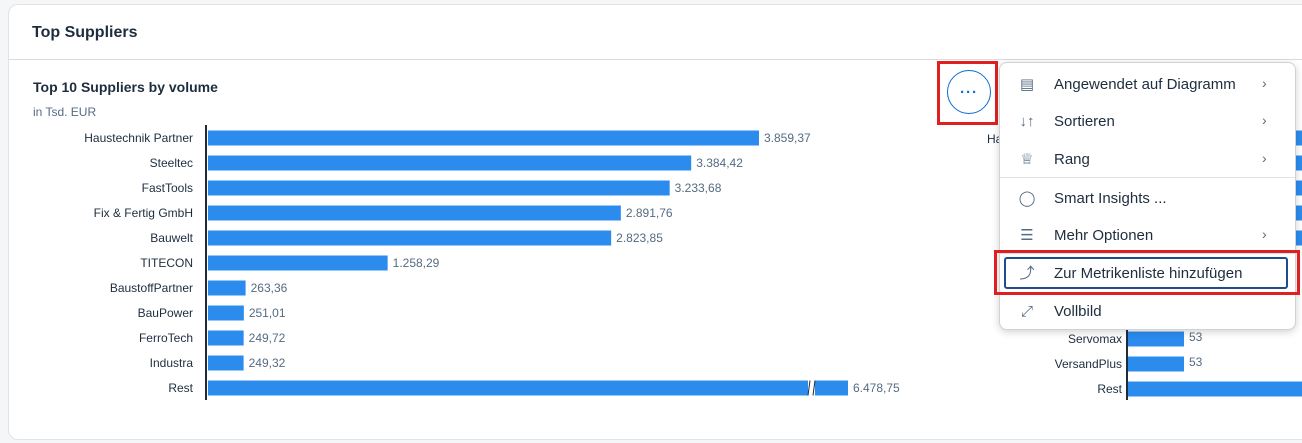  What do you see at coordinates (1027, 121) in the screenshot?
I see `sort-icon: ↓↑` at bounding box center [1027, 121].